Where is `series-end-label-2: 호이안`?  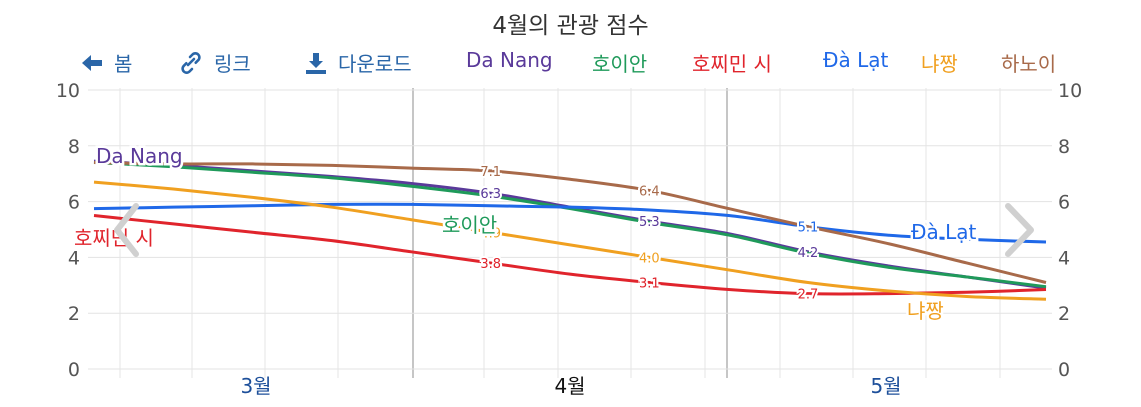
series-end-label-2: 호이안 is located at coordinates (469, 225).